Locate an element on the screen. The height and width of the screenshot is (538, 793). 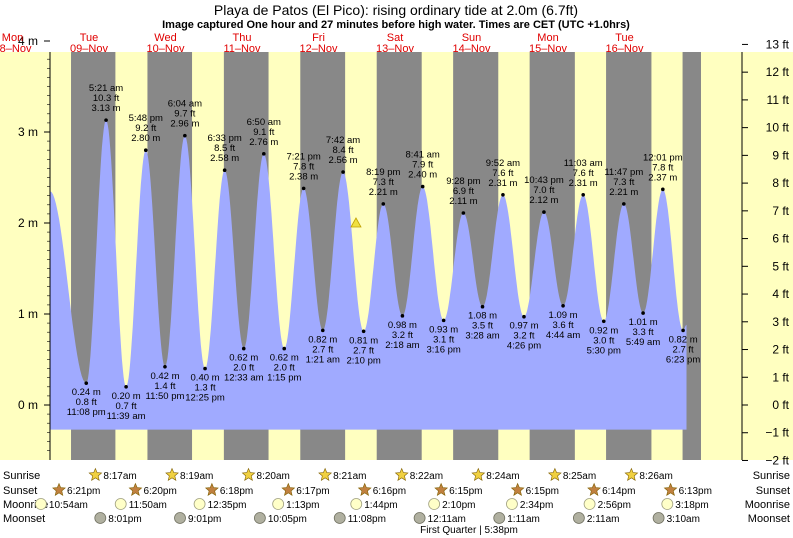
high-tide-label: 7.0 ft is located at coordinates (543, 190).